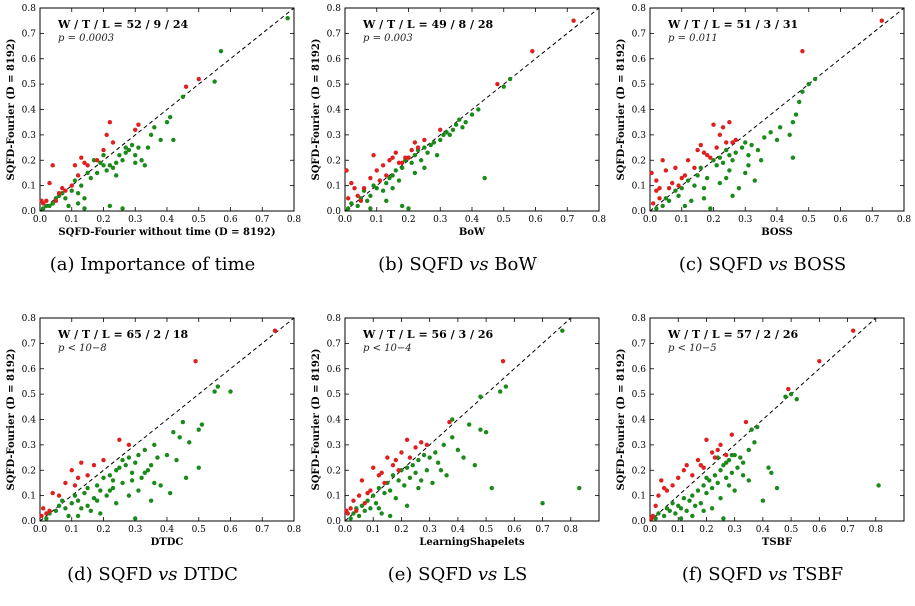  I want to click on y-tick-label: 0.1, so click(334, 497).